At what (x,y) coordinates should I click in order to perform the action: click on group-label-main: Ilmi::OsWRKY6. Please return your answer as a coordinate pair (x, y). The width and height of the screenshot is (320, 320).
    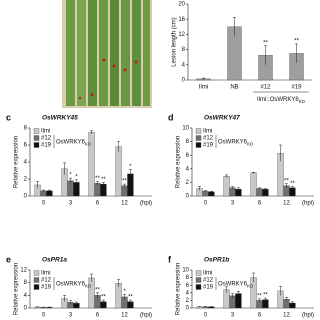
    Looking at the image, I should click on (278, 100).